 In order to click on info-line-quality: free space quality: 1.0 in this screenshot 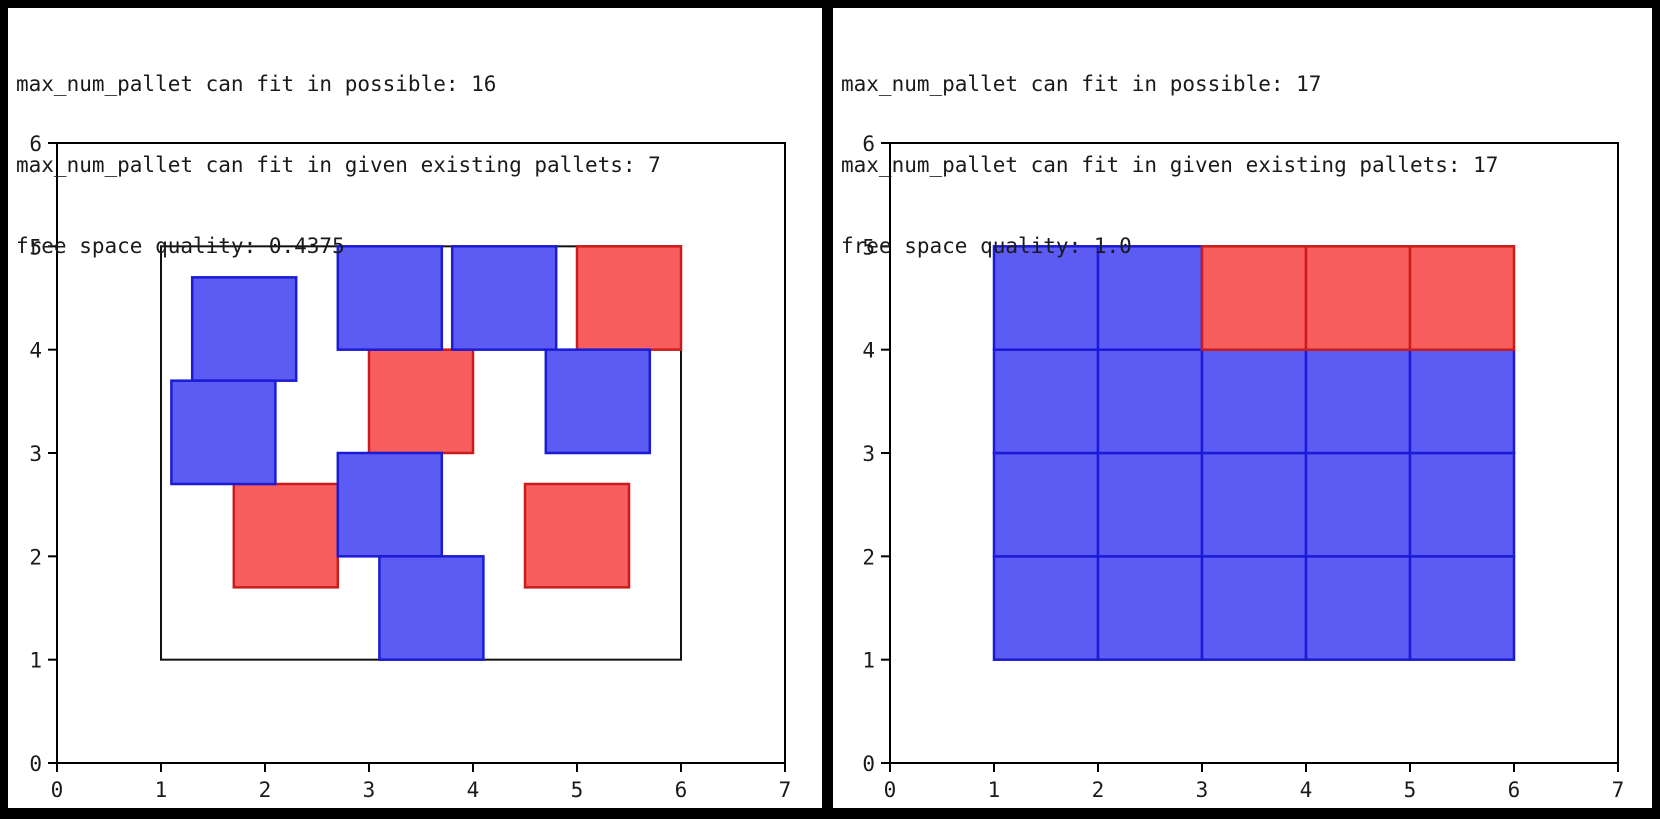, I will do `click(986, 246)`.